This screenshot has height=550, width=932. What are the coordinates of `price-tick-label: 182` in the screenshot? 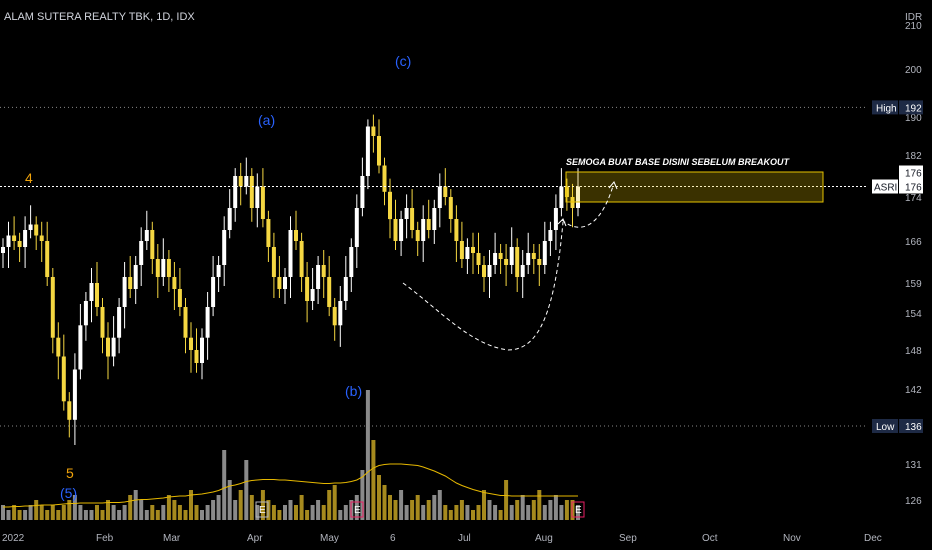 It's located at (913, 156).